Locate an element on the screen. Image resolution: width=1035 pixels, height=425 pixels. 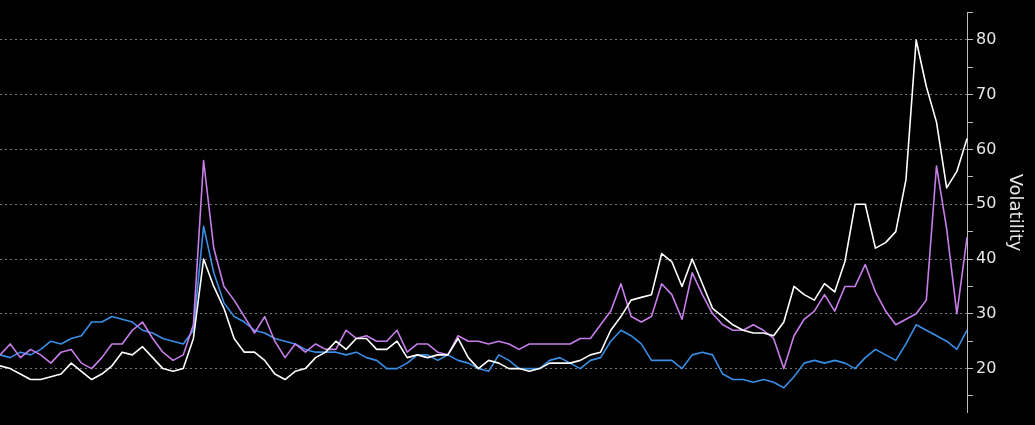
y-tick-label: 20 is located at coordinates (986, 367).